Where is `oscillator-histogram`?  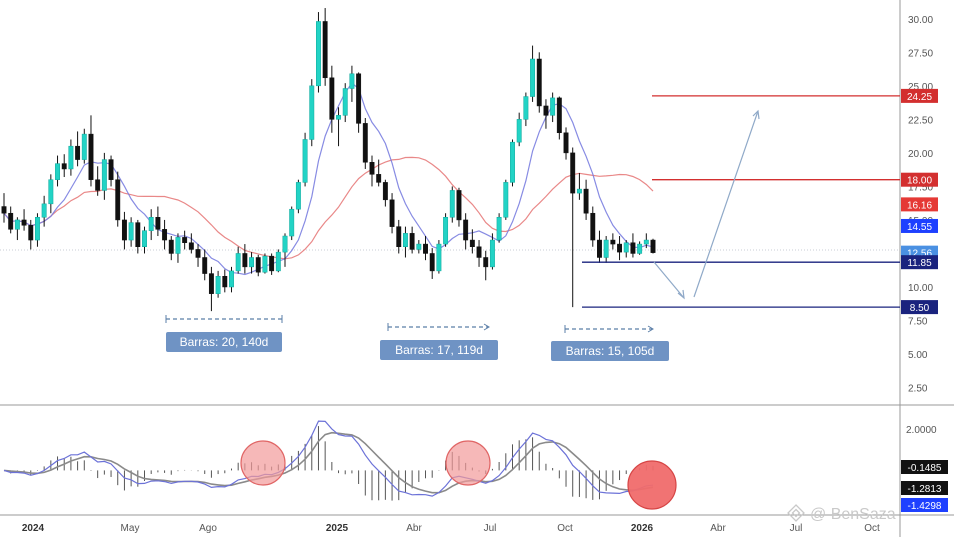 oscillator-histogram is located at coordinates (332, 463).